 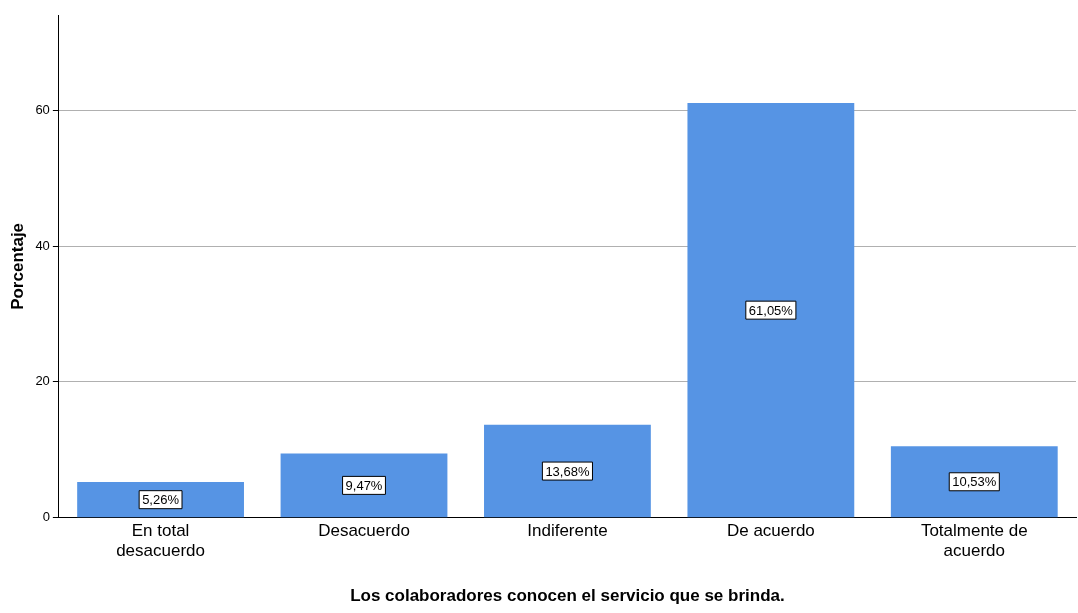 What do you see at coordinates (17, 266) in the screenshot?
I see `y-axis-title: Porcentaje` at bounding box center [17, 266].